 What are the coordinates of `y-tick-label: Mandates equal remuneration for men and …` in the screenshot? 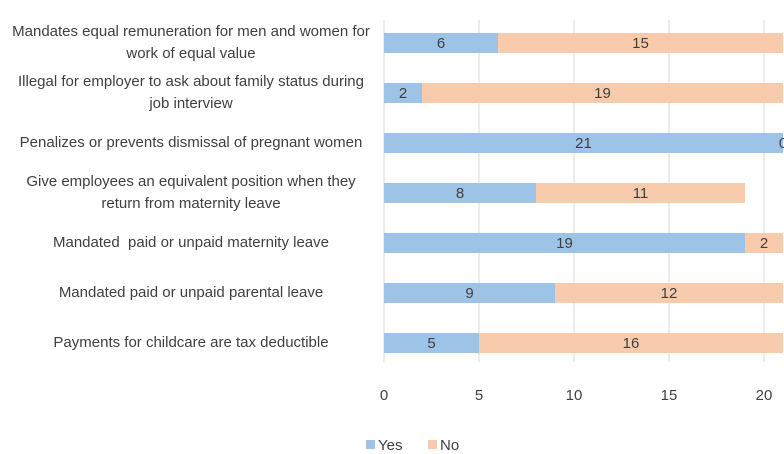 It's located at (193, 42).